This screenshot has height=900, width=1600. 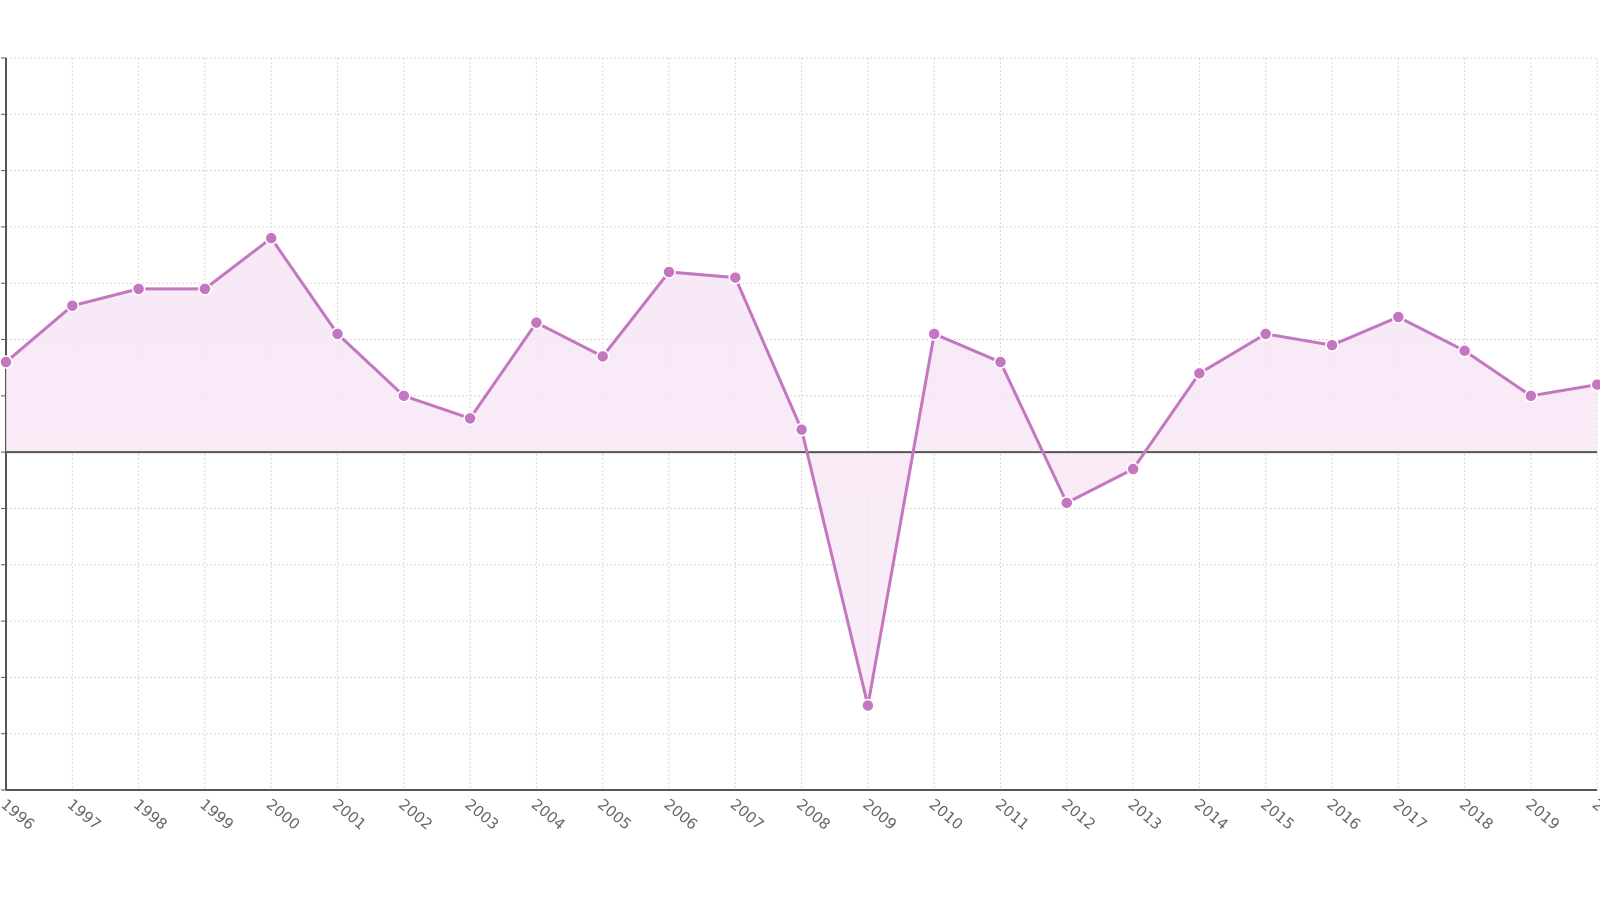 I want to click on x-tick-label: 1997, so click(x=84, y=814).